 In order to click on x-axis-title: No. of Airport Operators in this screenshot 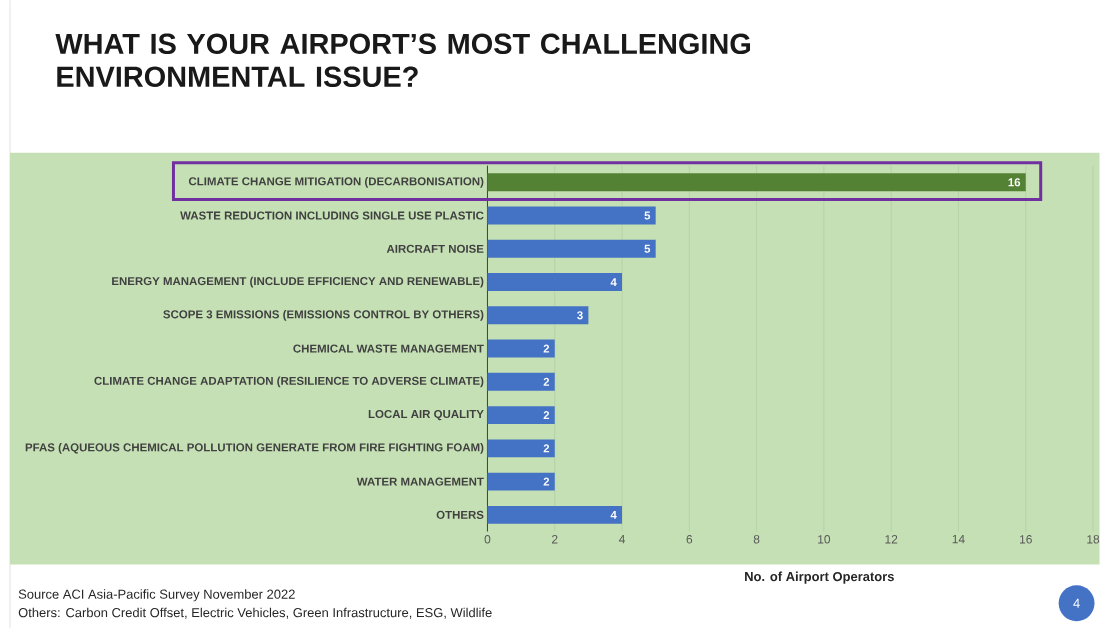, I will do `click(819, 577)`.